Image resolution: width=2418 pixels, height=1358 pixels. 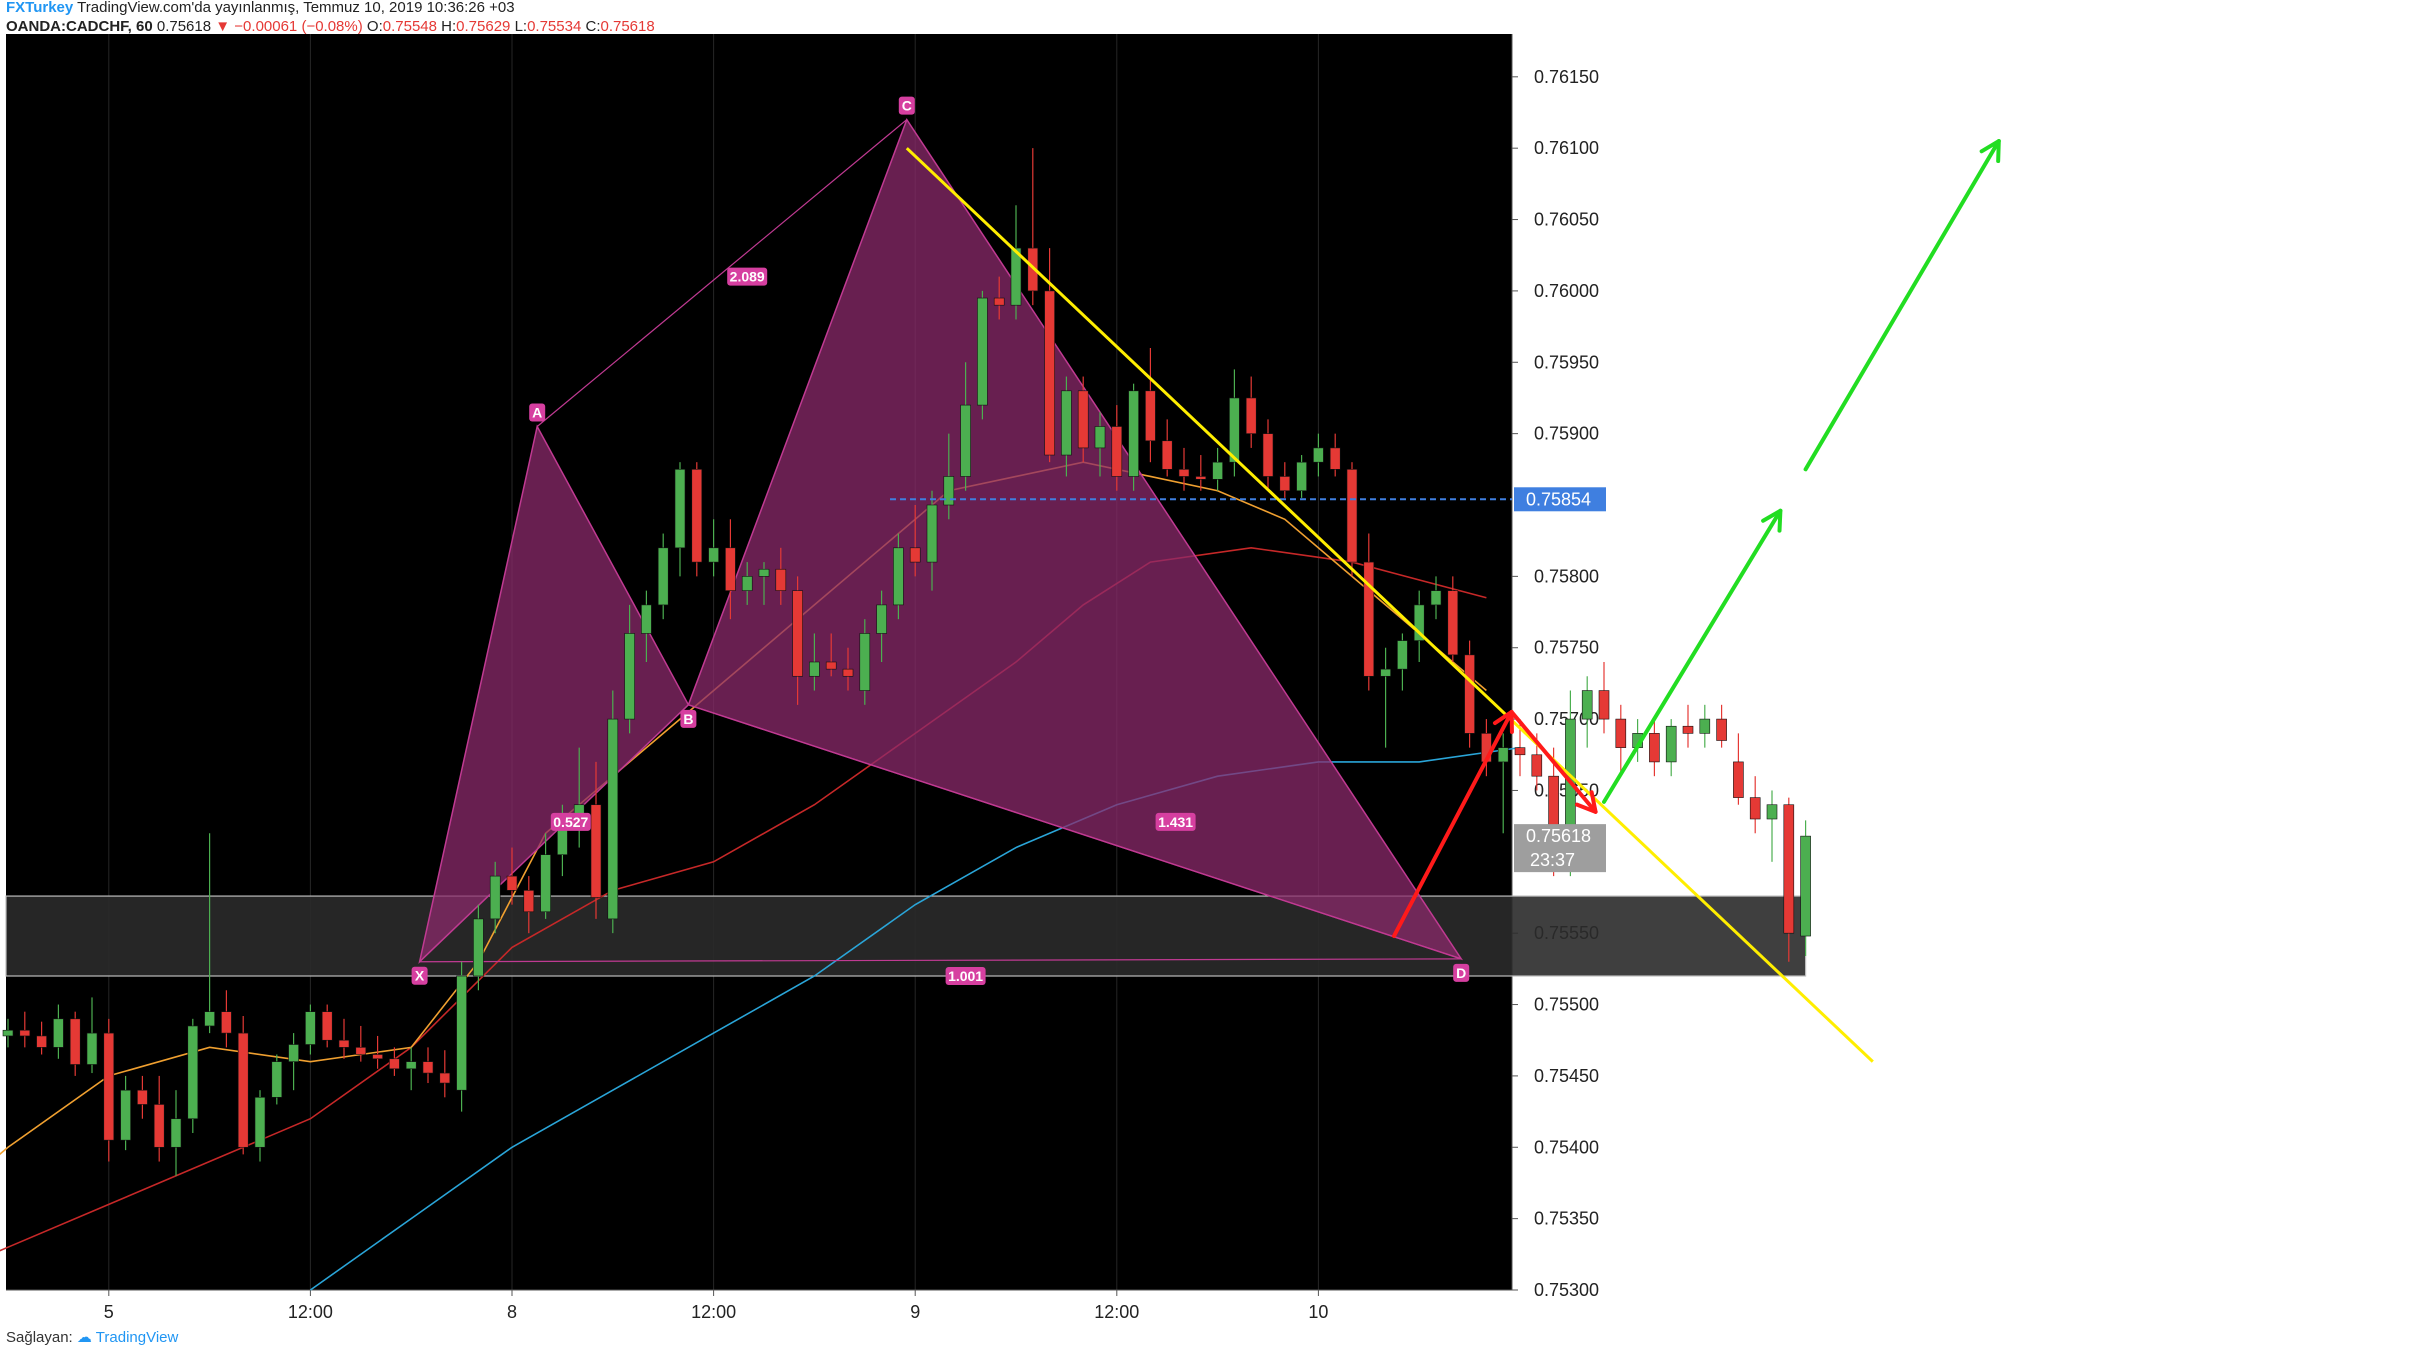 I want to click on tradingview-logo-icon: ☁, so click(x=84, y=1337).